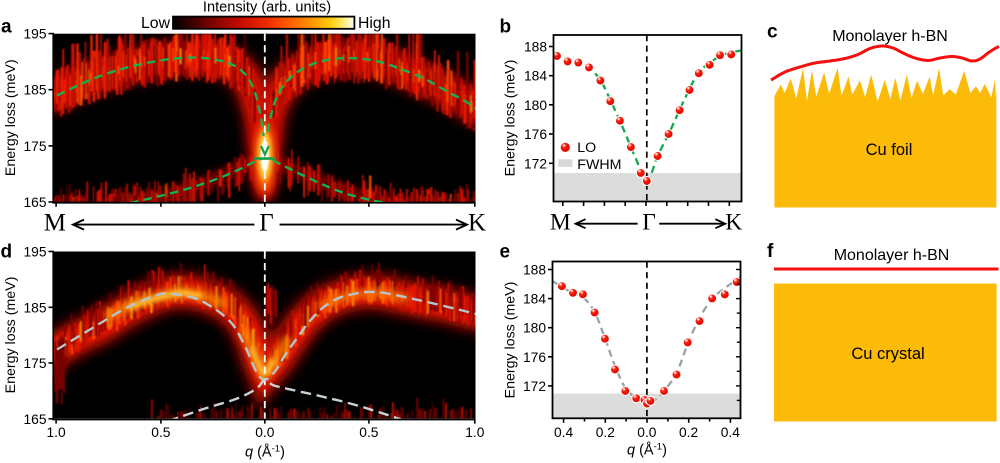  Describe the element at coordinates (267, 8) in the screenshot. I see `svg-text: Intensity (arb. units)` at that location.